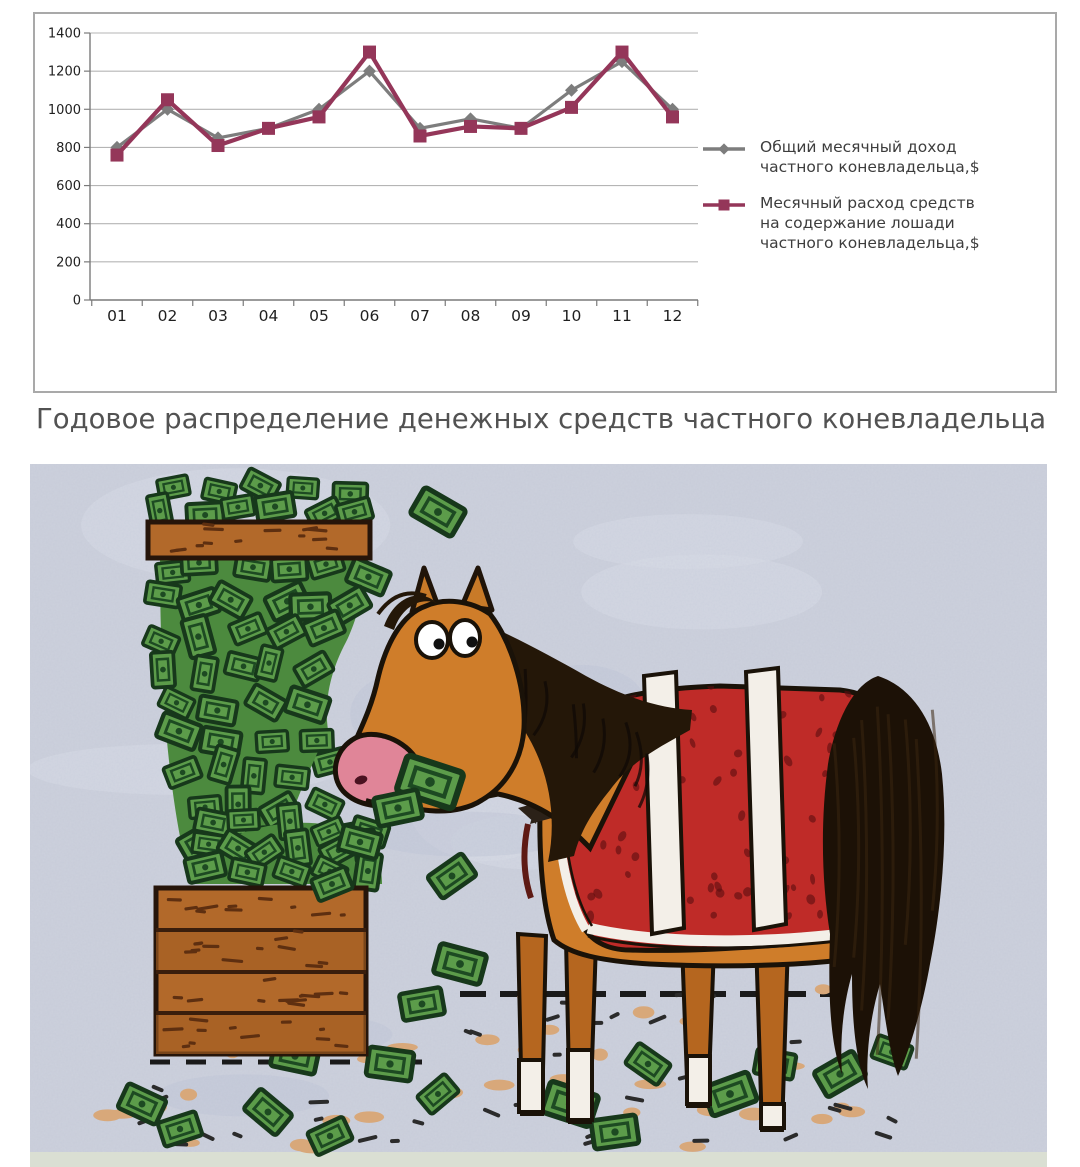 The image size is (1080, 1167). I want to click on blanket-strap-rear, so click(766, 799).